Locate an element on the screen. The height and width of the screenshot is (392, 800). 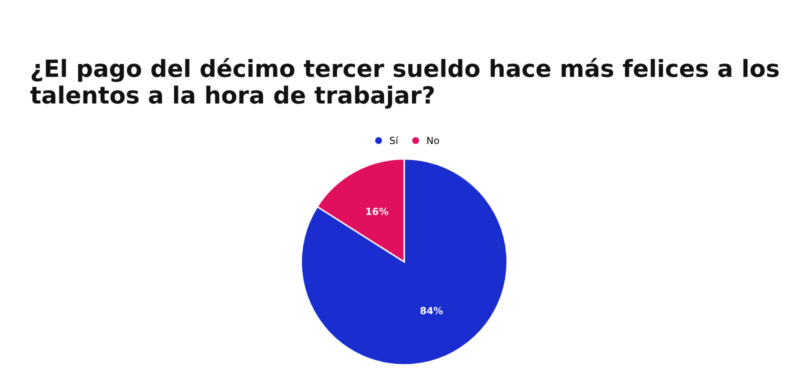
data-label: 84% is located at coordinates (431, 310).